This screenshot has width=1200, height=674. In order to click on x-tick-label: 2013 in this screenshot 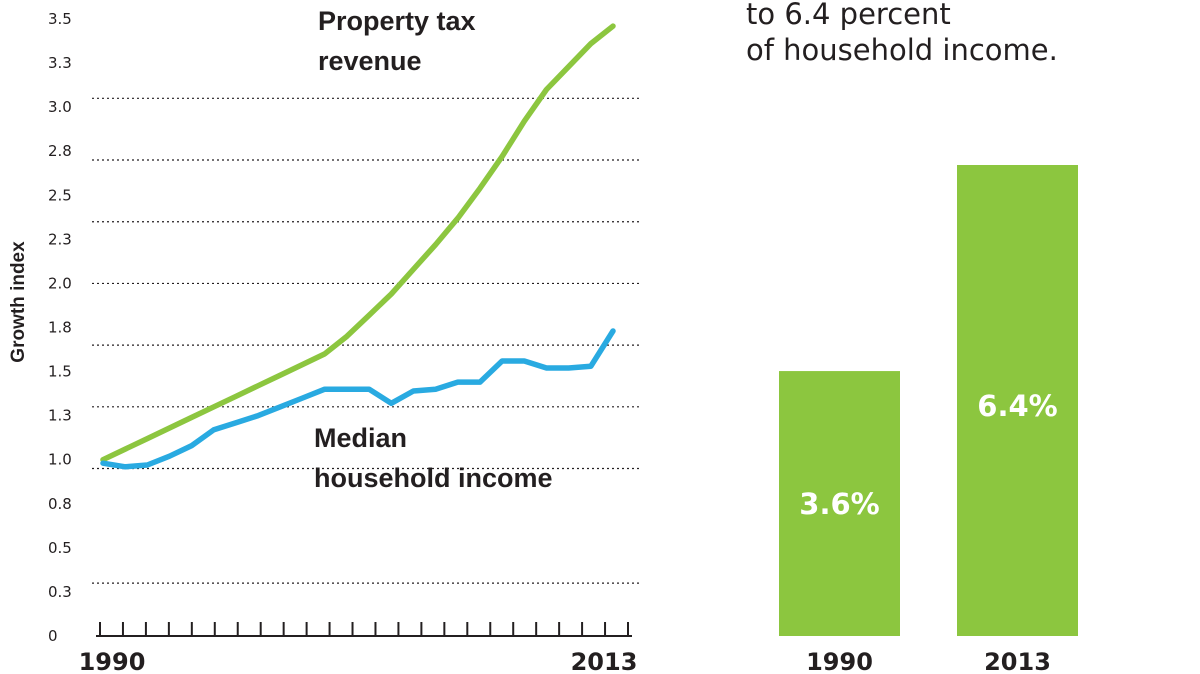, I will do `click(604, 661)`.